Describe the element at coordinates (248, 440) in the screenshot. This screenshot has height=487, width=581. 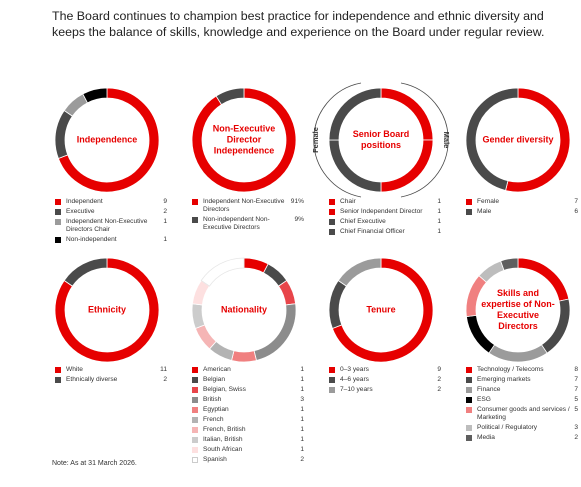
I see `legend-entry: Italian, British 1` at that location.